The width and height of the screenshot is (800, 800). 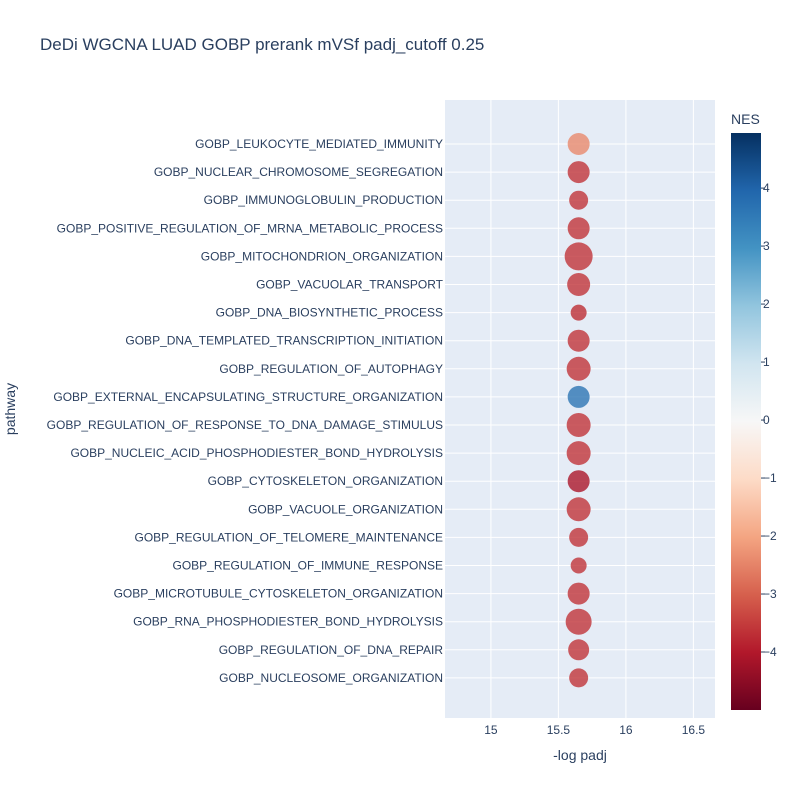 What do you see at coordinates (694, 730) in the screenshot?
I see `x-tick-label: 16.5` at bounding box center [694, 730].